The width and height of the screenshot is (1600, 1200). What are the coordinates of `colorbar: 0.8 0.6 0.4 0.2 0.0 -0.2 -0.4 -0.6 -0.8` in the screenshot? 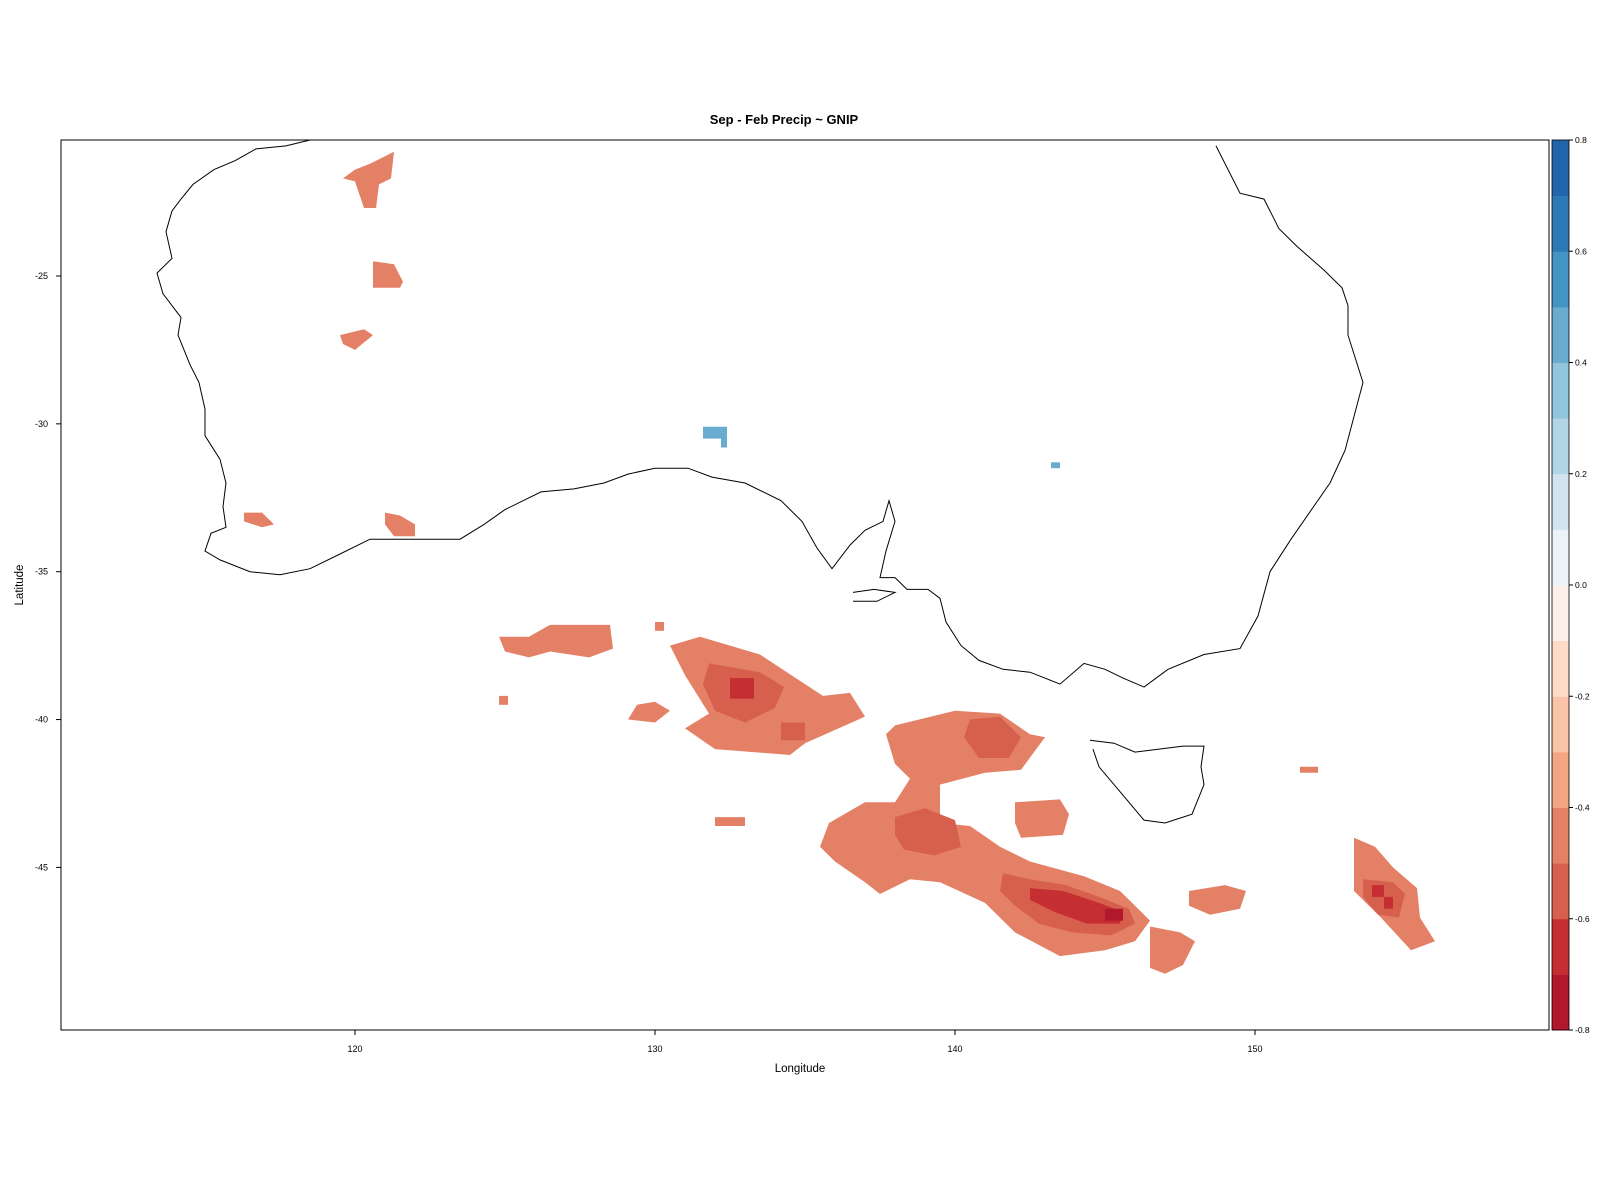 It's located at (1570, 585).